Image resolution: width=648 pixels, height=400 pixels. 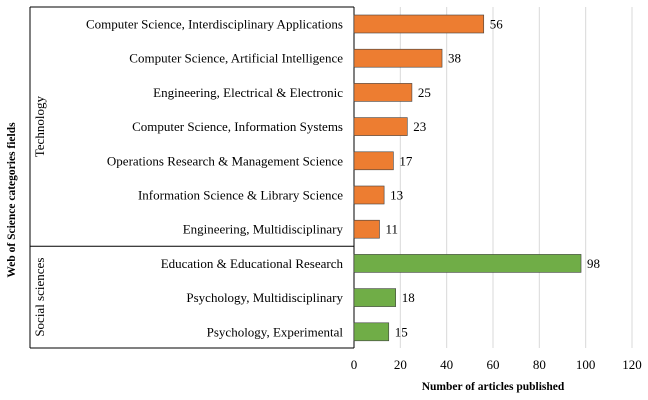 What do you see at coordinates (406, 160) in the screenshot?
I see `data-label: 17` at bounding box center [406, 160].